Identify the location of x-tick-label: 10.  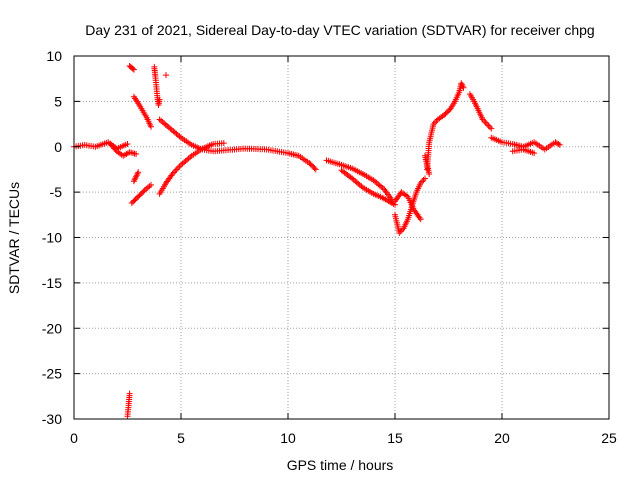
(288, 438).